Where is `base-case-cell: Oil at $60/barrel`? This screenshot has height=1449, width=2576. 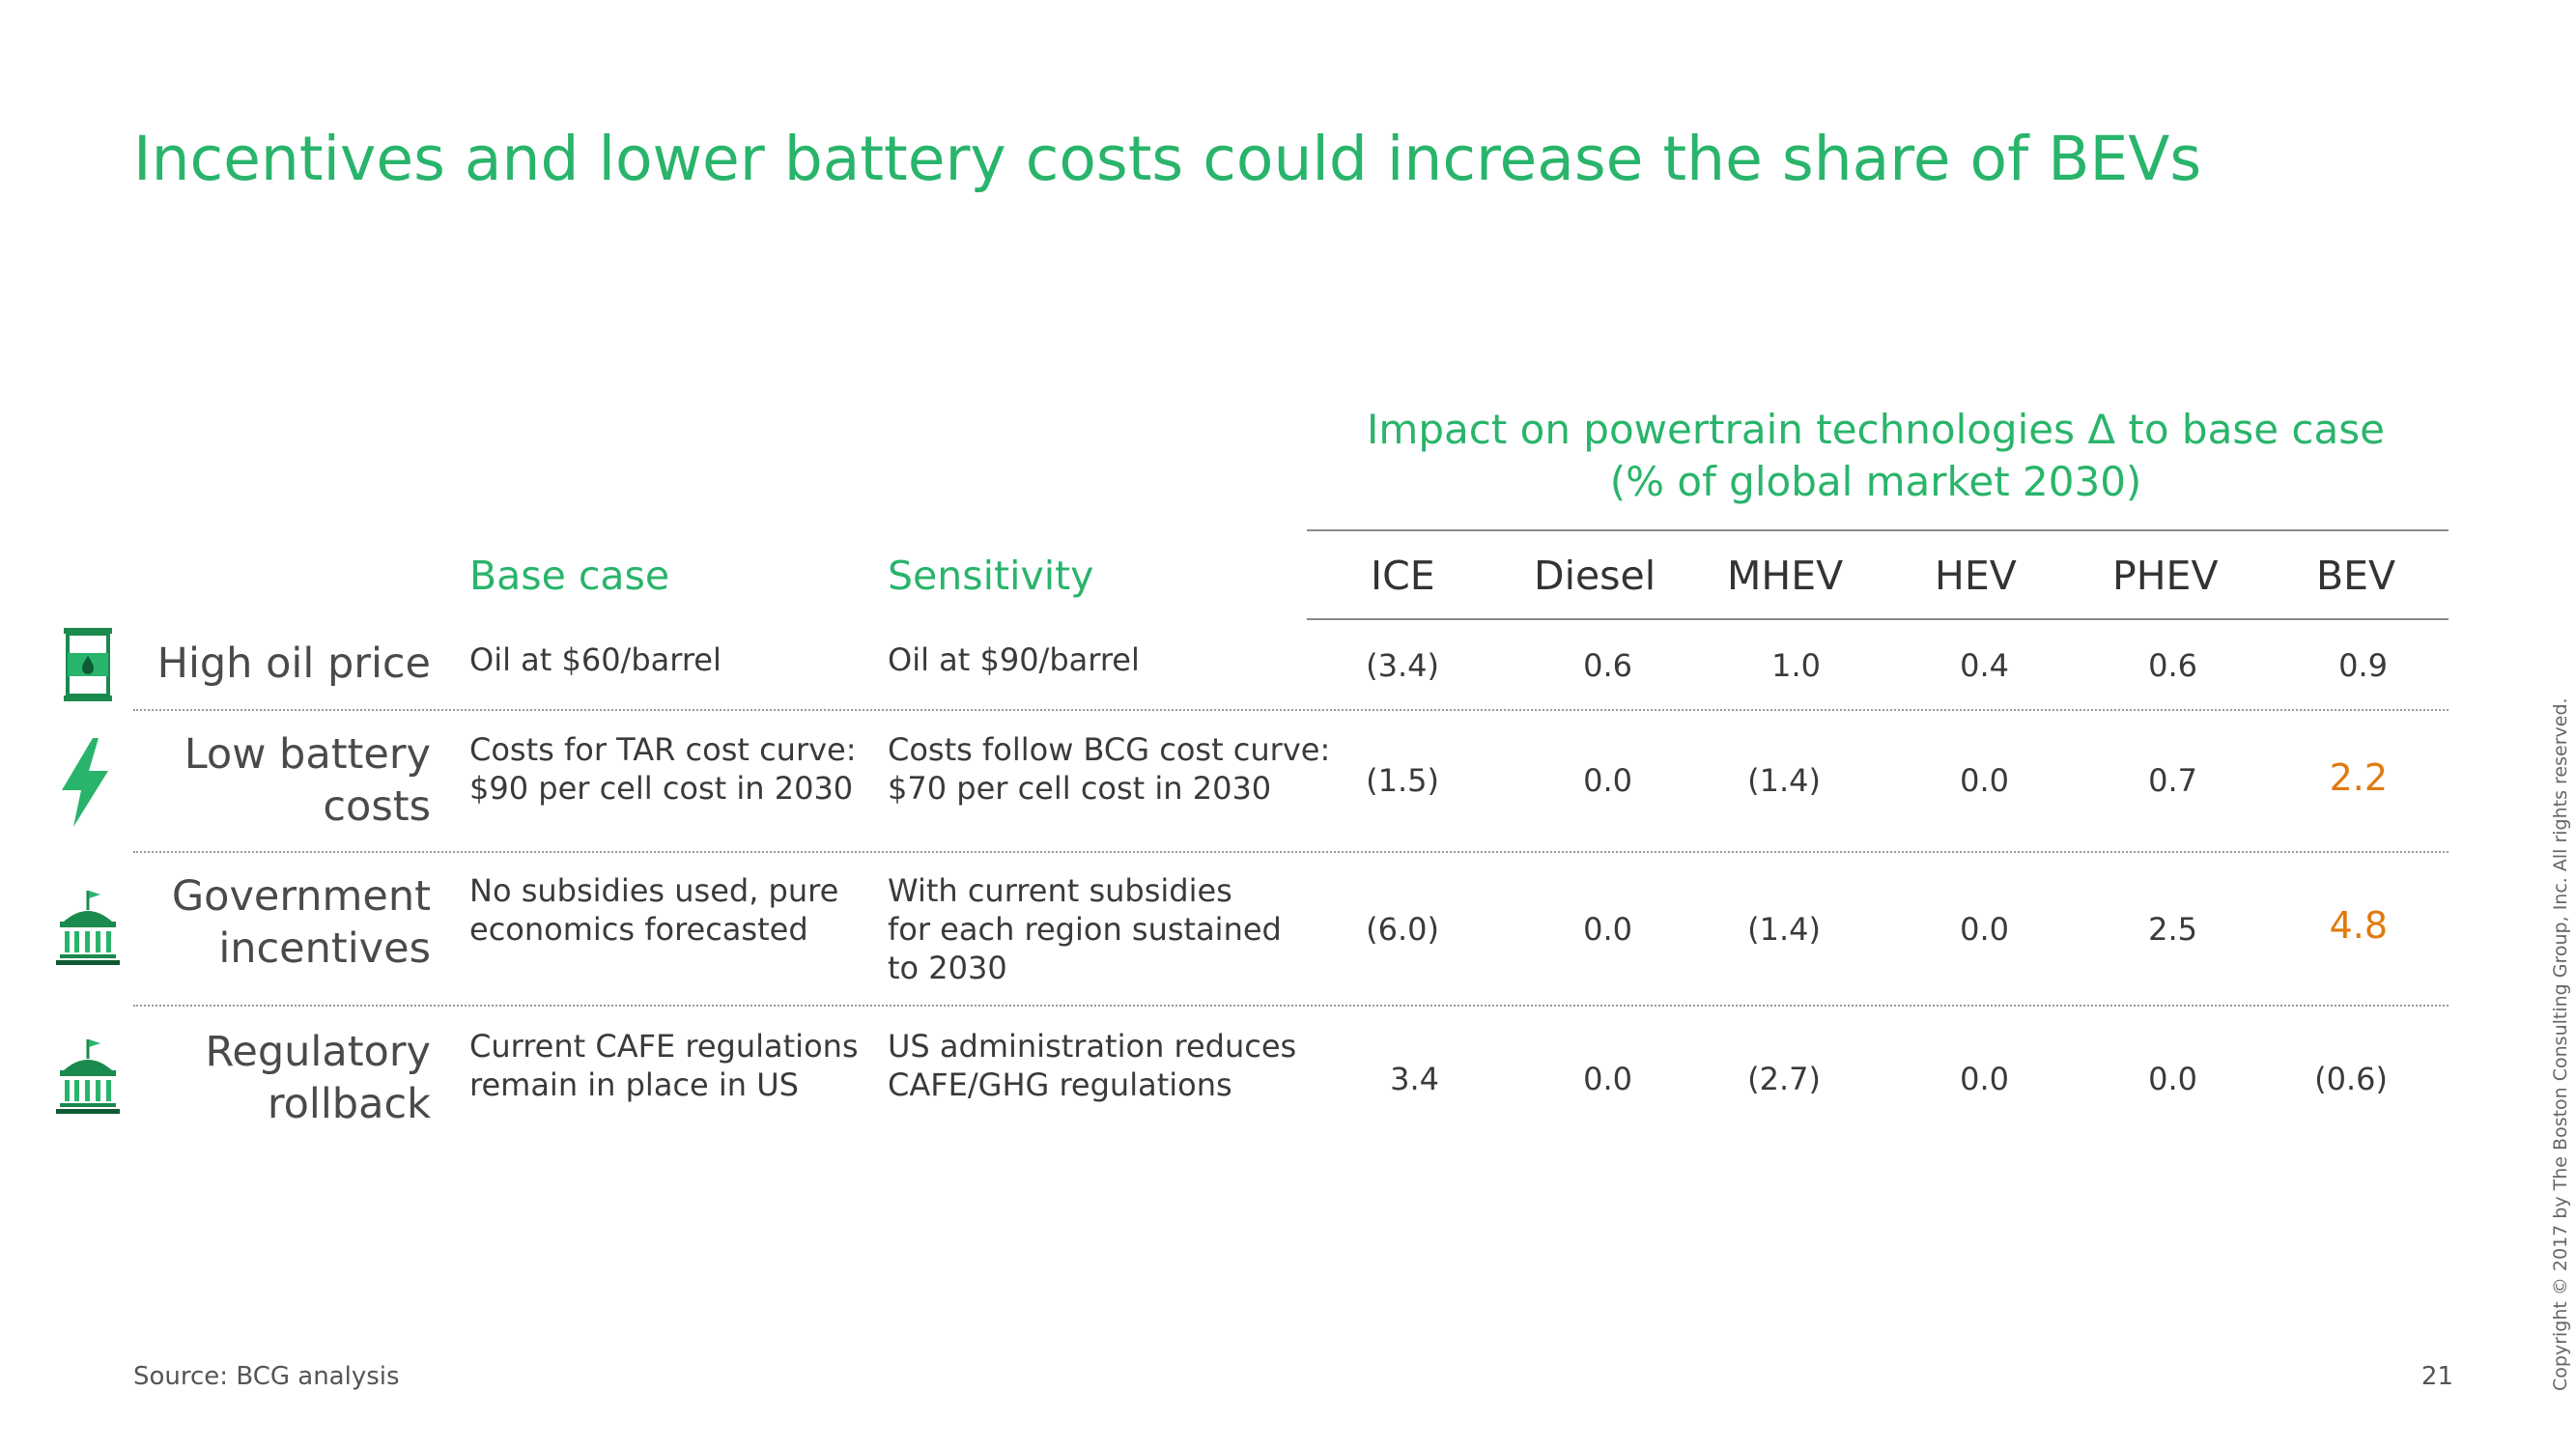
base-case-cell: Oil at $60/barrel is located at coordinates (595, 659).